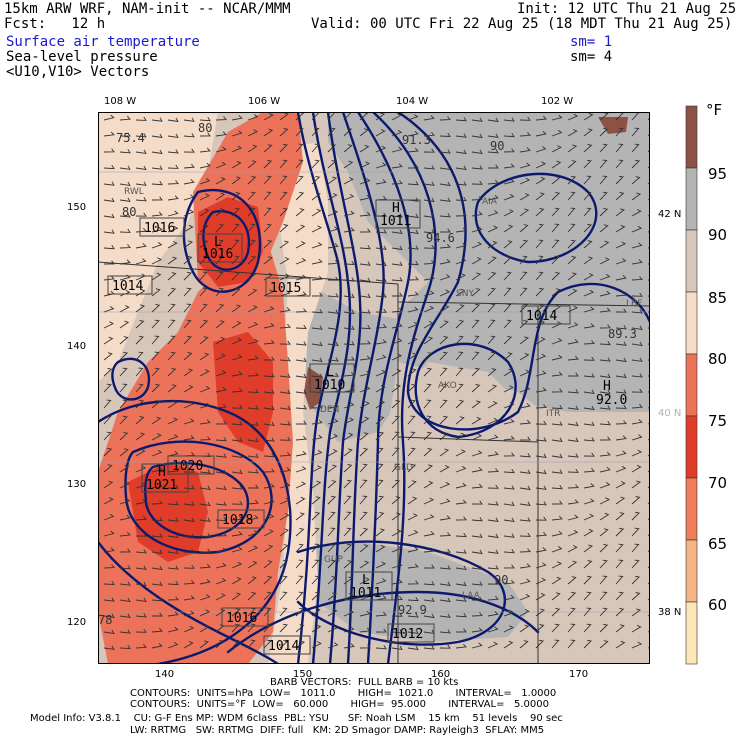  I want to click on colorbar-box, so click(691, 261).